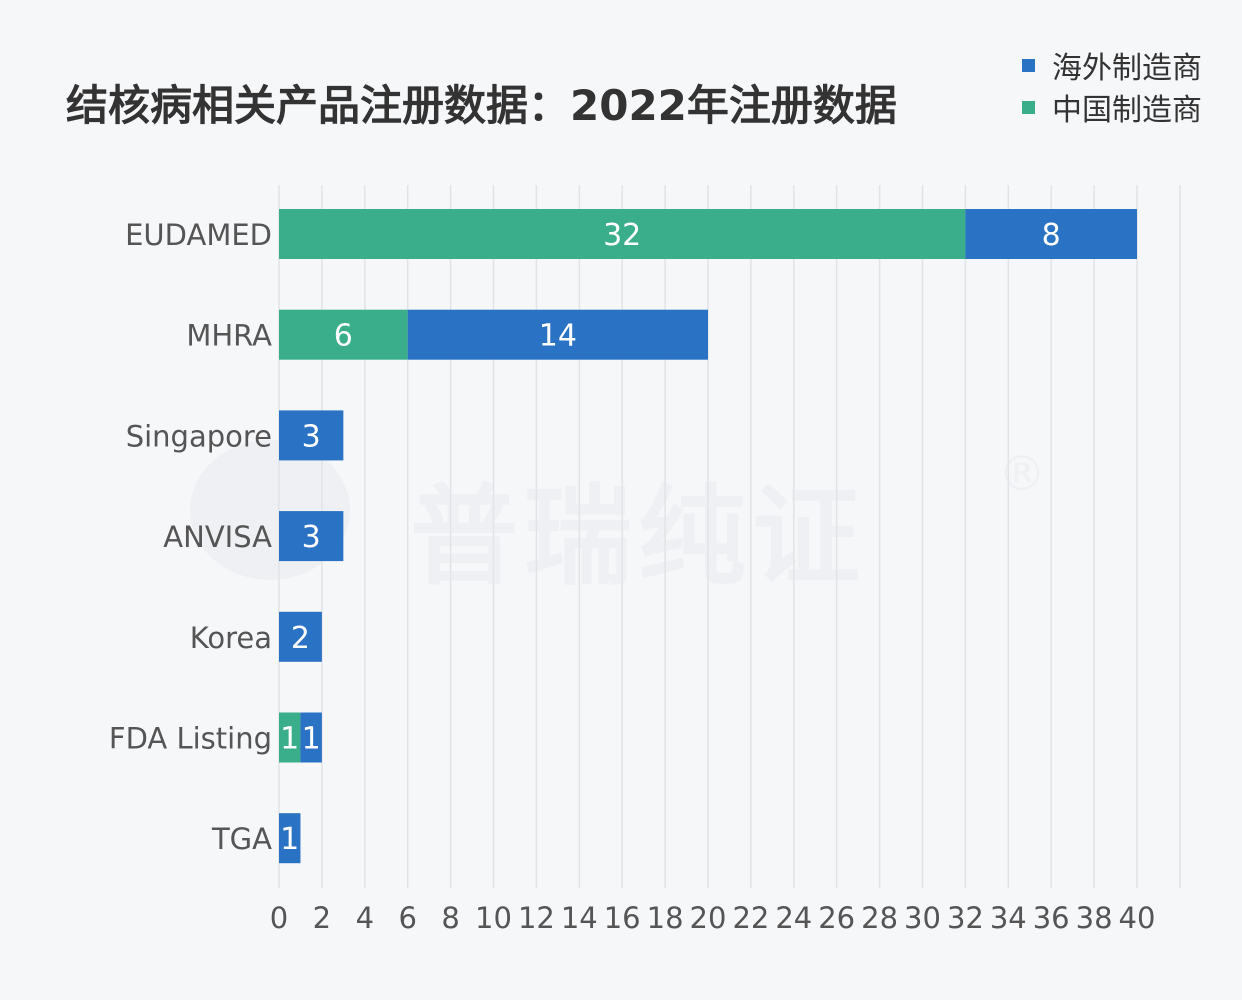  I want to click on x-tick-label: 22, so click(750, 918).